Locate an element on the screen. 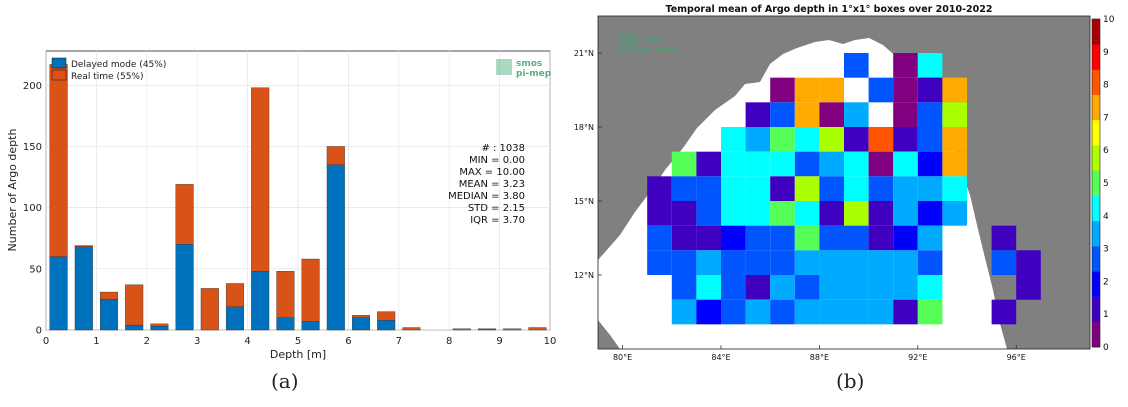 This screenshot has height=407, width=1128. legend-label-realtime: Real time (55%) is located at coordinates (107, 77).